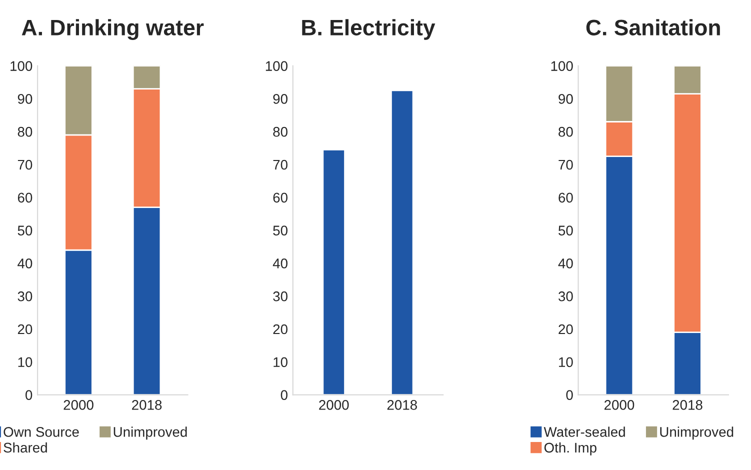  Describe the element at coordinates (113, 29) in the screenshot. I see `chart-title: A. Drinking water` at that location.